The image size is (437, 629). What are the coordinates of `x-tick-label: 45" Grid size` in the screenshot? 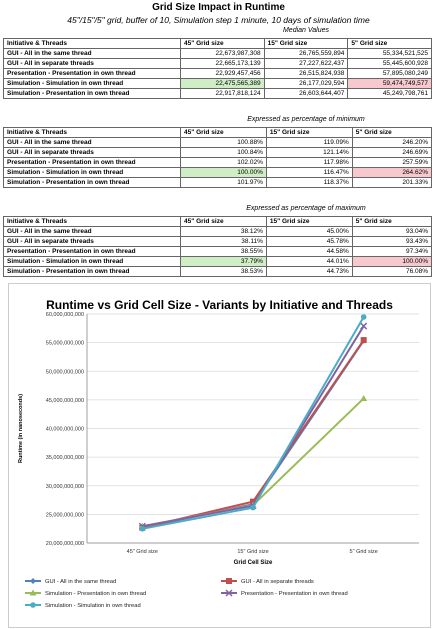 It's located at (142, 552).